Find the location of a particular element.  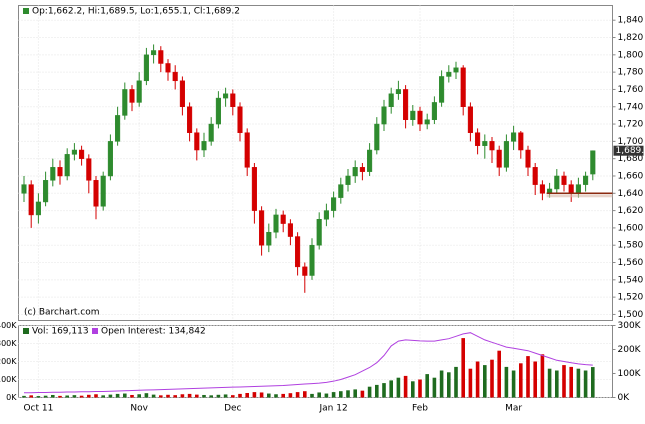

y-tick-label: 1,800 is located at coordinates (631, 55).